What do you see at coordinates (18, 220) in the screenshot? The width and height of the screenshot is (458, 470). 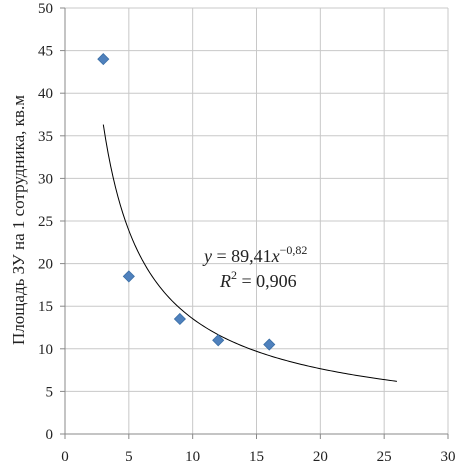 I see `y-axis-title: Площадь ЗУ на 1 сотрудника, кв.м` at bounding box center [18, 220].